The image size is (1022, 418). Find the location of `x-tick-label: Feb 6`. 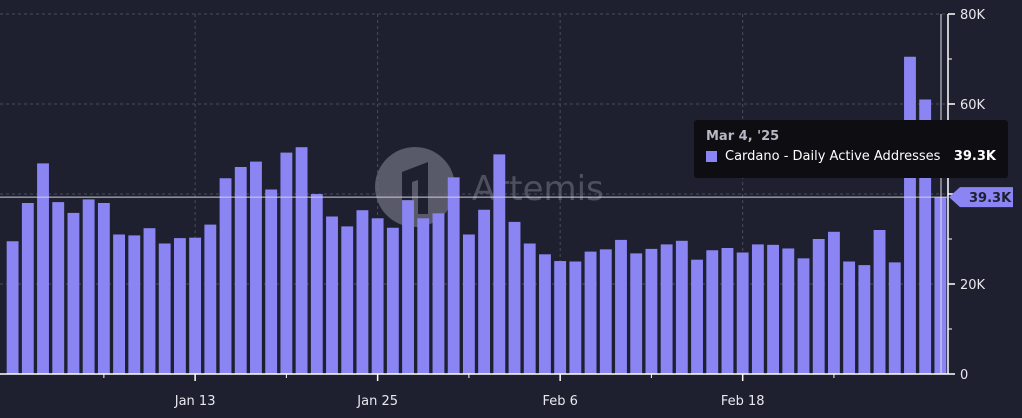

x-tick-label: Feb 6 is located at coordinates (559, 401).